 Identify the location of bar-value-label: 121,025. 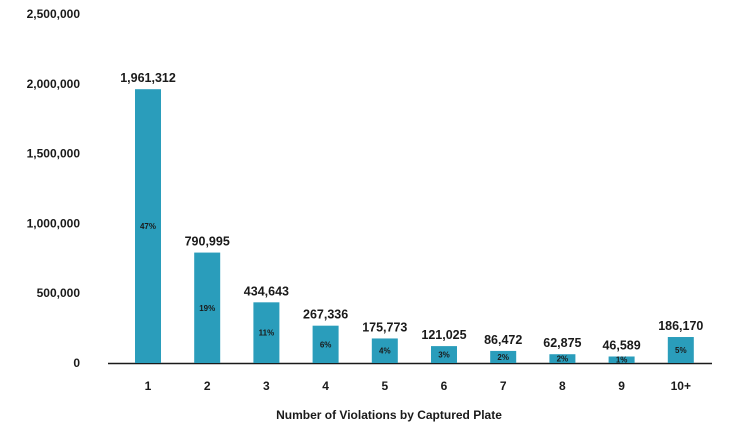
(443, 335).